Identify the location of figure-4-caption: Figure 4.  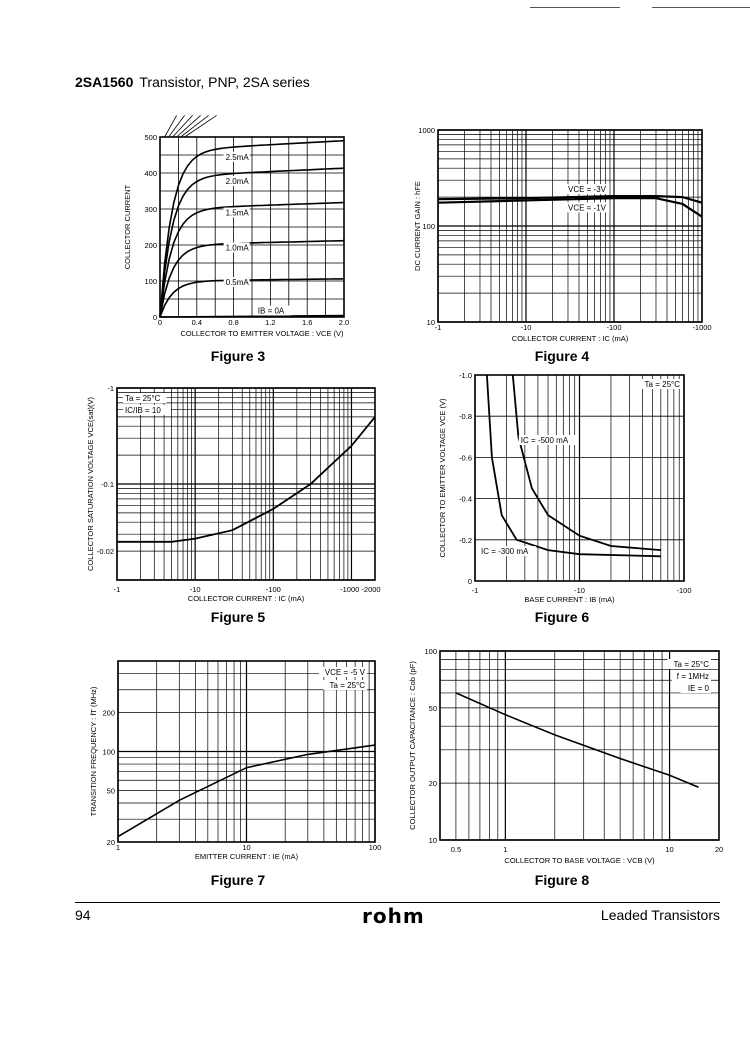
(562, 356).